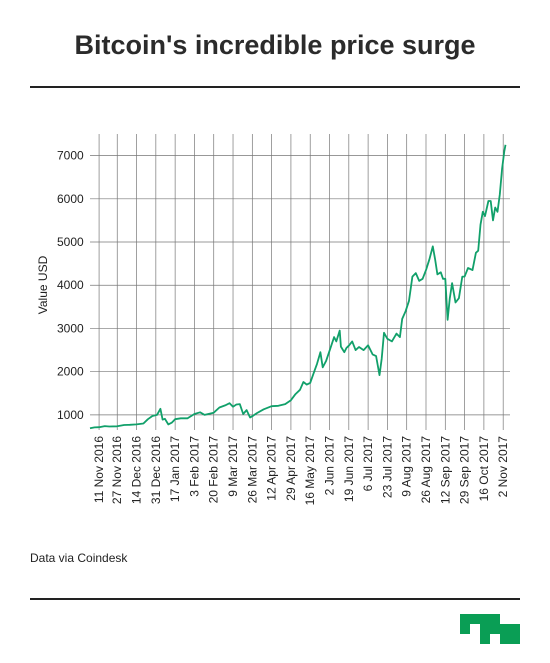 Image resolution: width=550 pixels, height=663 pixels. What do you see at coordinates (70, 328) in the screenshot?
I see `y-tick-label: 3000` at bounding box center [70, 328].